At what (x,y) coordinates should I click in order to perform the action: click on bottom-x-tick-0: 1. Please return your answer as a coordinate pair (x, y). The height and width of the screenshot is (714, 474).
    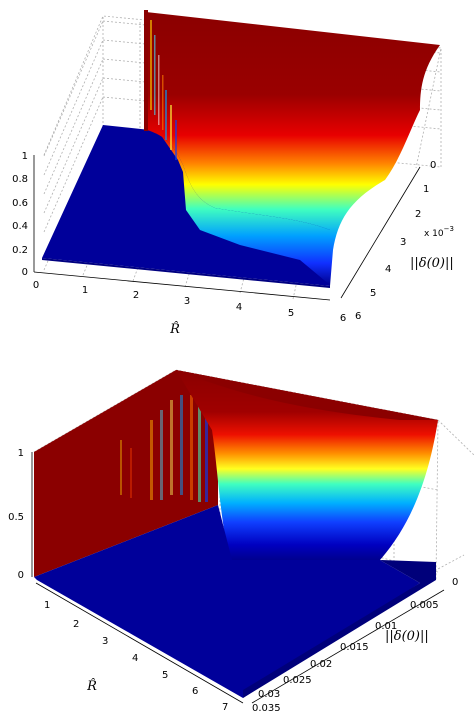
    Looking at the image, I should click on (47, 605).